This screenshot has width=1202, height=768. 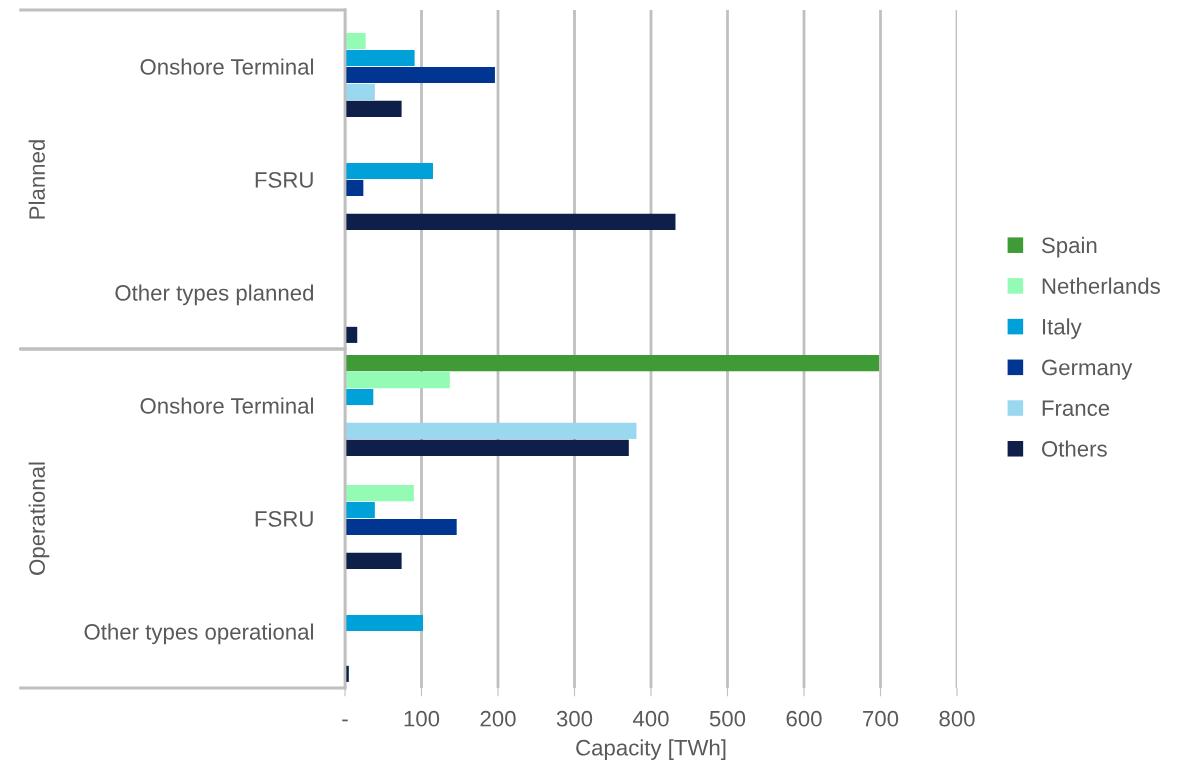 I want to click on x-tick-label: -, so click(x=345, y=720).